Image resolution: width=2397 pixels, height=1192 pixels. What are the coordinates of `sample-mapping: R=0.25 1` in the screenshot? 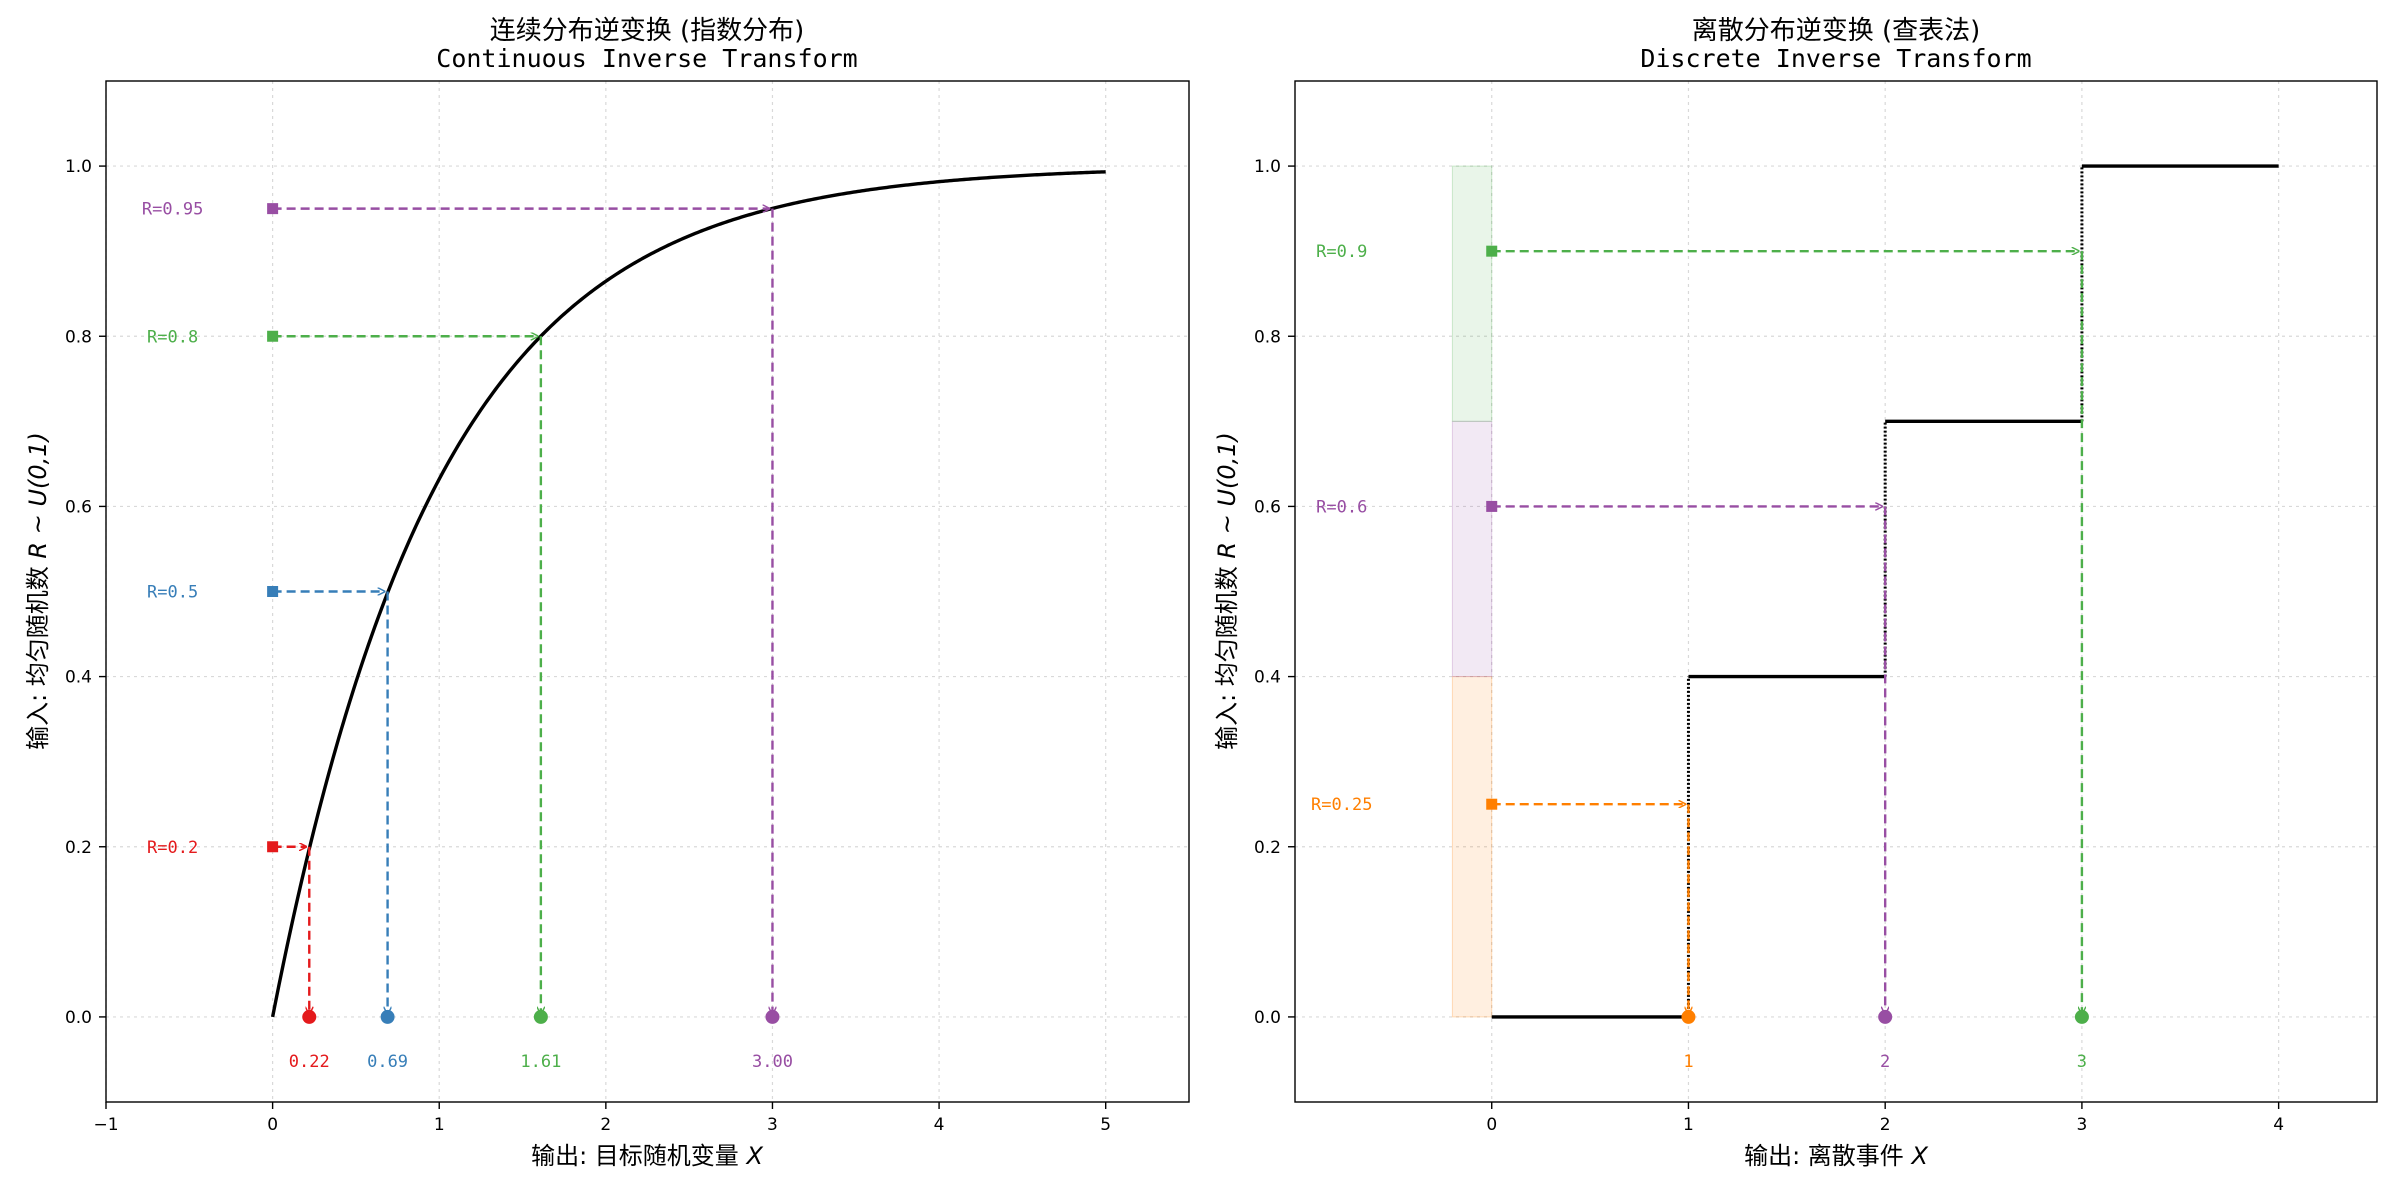 It's located at (1503, 933).